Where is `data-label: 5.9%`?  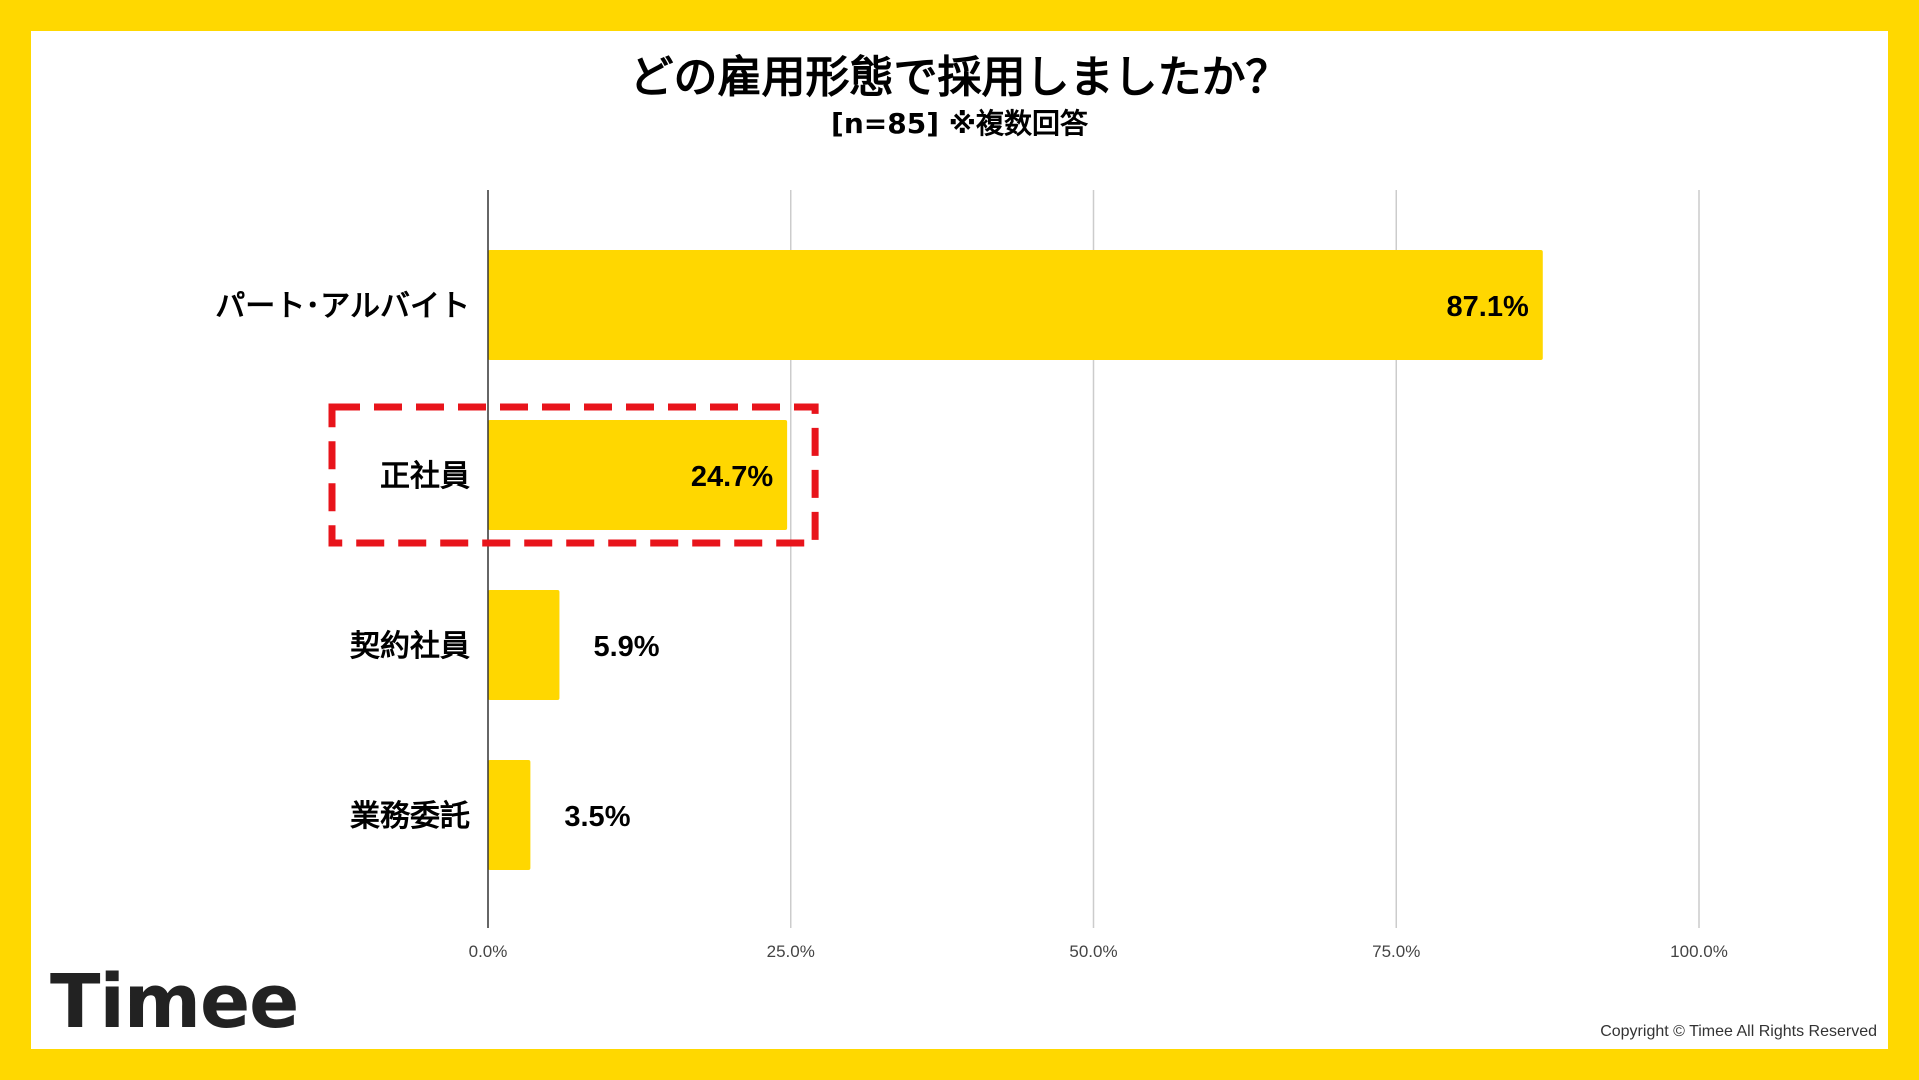 data-label: 5.9% is located at coordinates (626, 647).